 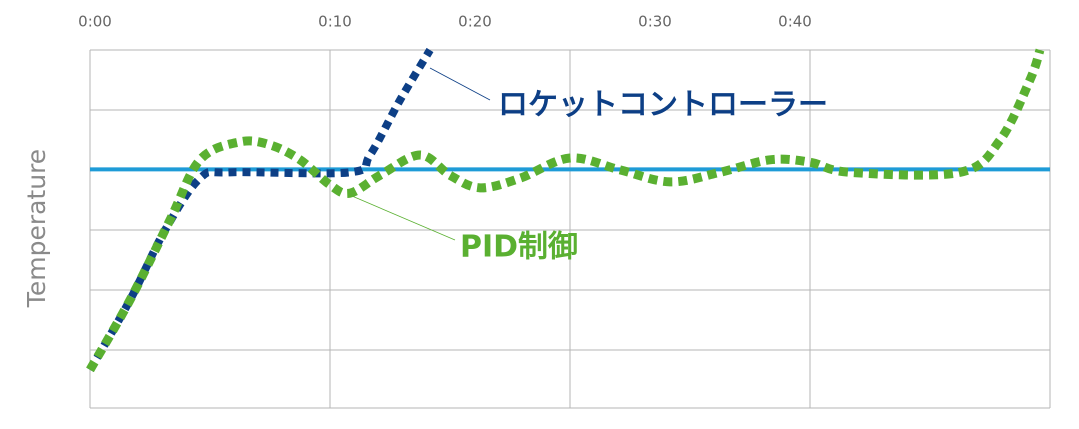 What do you see at coordinates (663, 105) in the screenshot?
I see `series-annotation: ロケットコントローラー` at bounding box center [663, 105].